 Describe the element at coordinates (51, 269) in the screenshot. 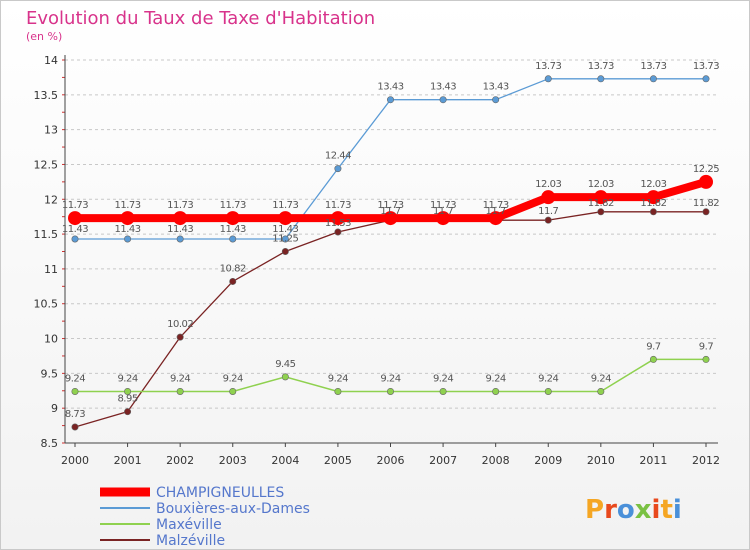

I see `y-tick-label: 11` at that location.